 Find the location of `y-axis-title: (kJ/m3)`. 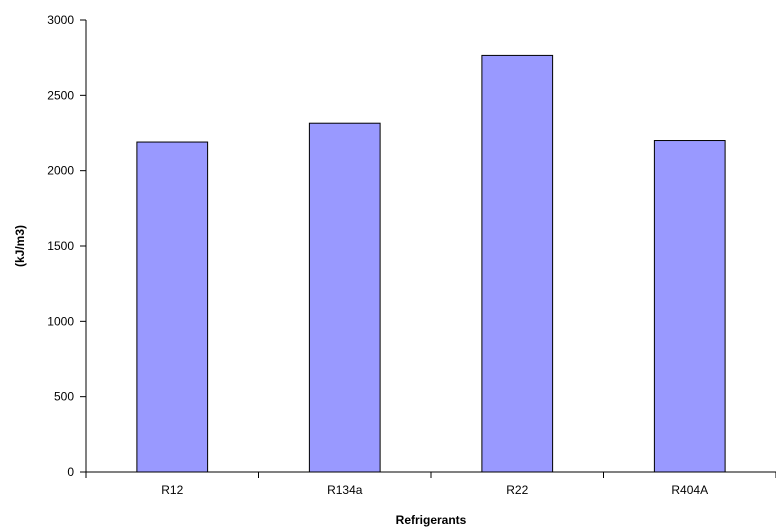

y-axis-title: (kJ/m3) is located at coordinates (20, 246).